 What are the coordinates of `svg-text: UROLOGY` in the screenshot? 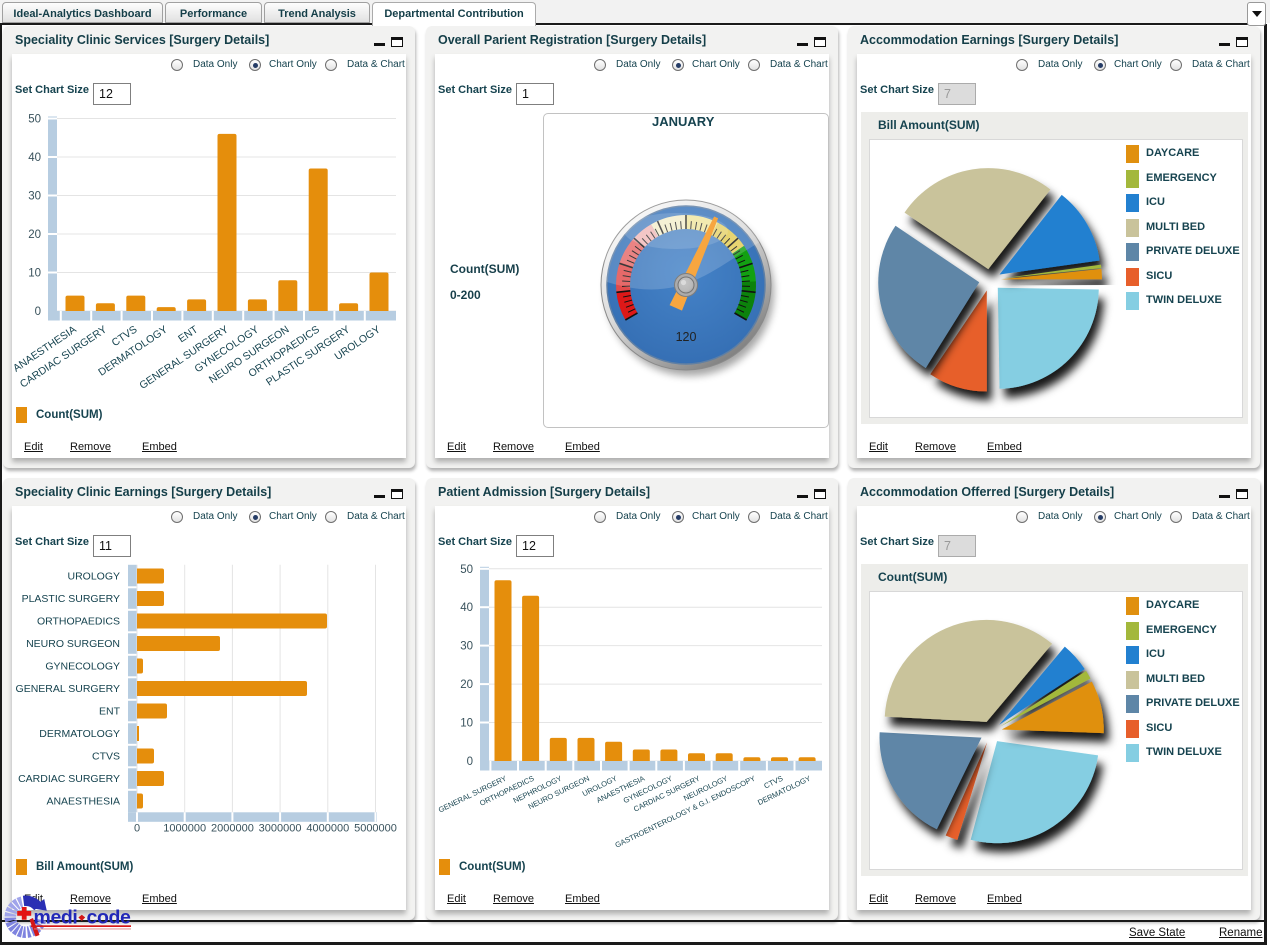 It's located at (93, 577).